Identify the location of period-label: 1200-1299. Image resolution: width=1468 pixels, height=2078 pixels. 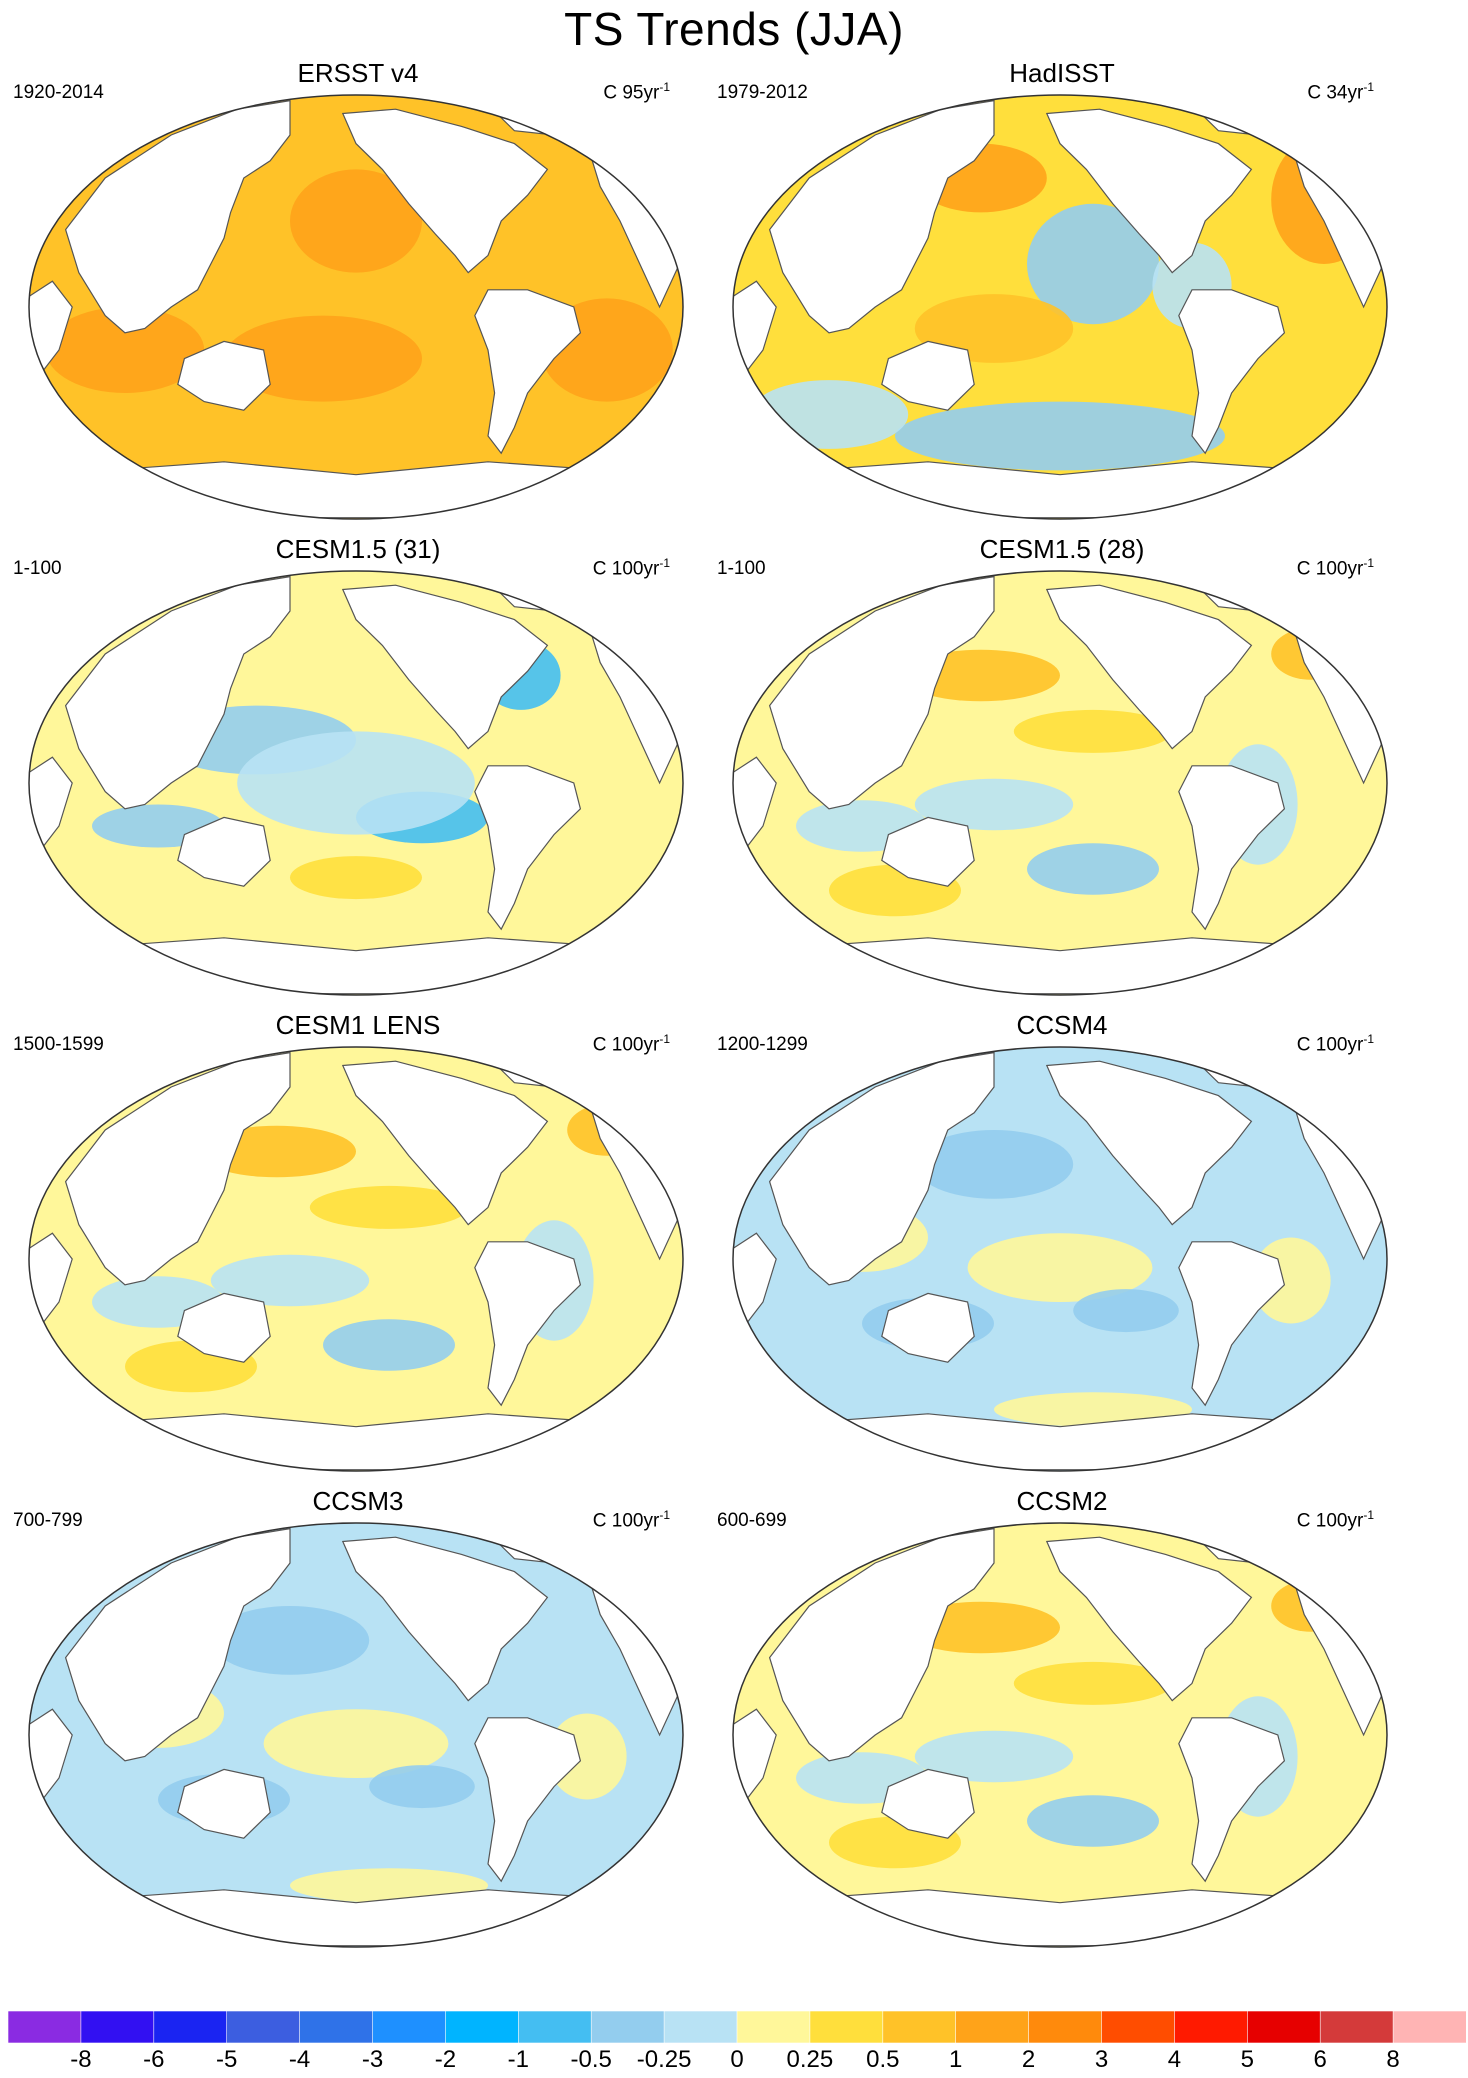
(762, 1044).